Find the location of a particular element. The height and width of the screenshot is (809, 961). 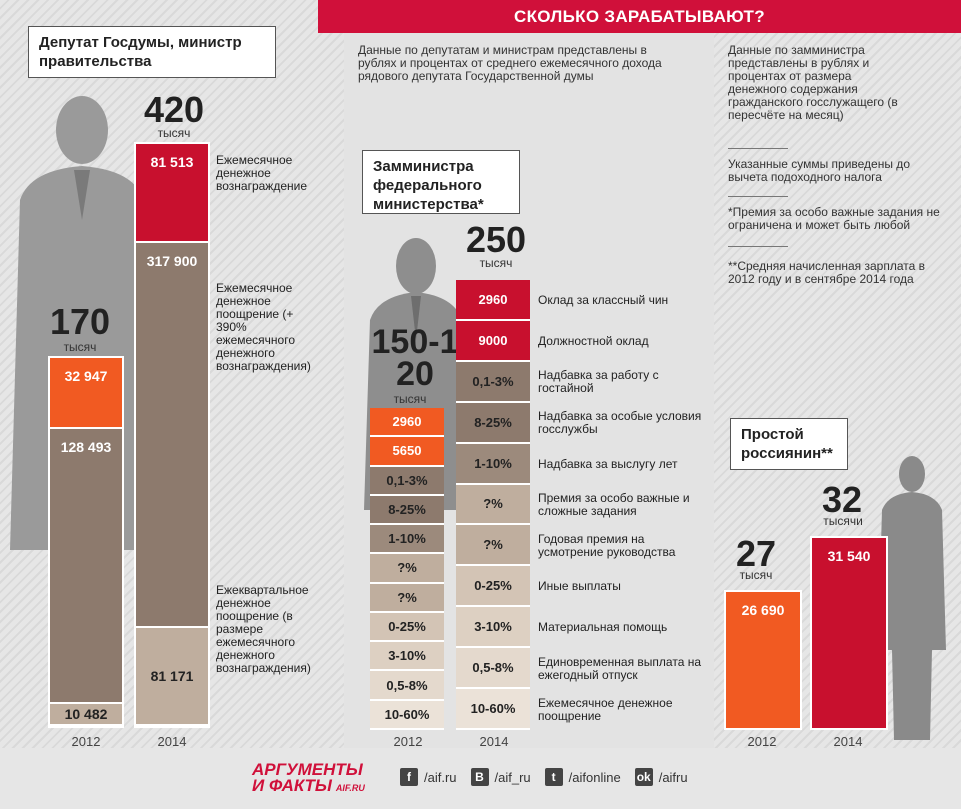

vk-icon: В is located at coordinates (479, 777).